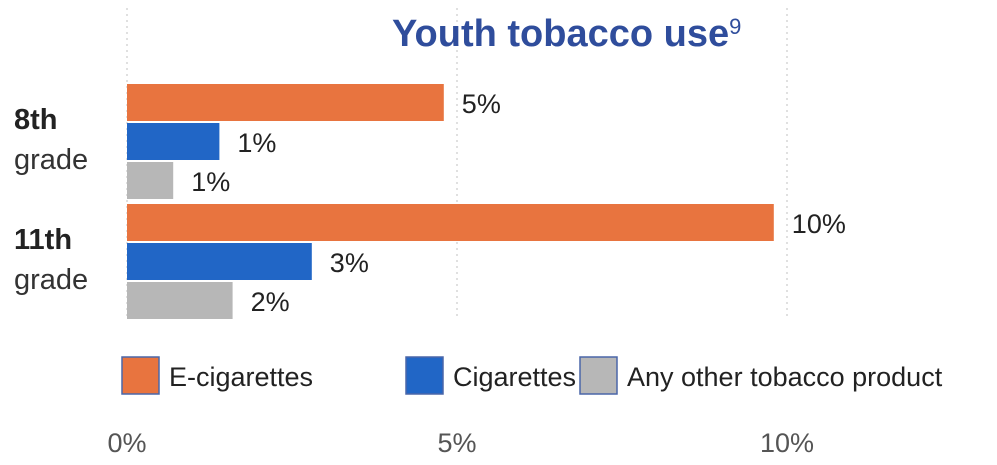 The image size is (997, 465). What do you see at coordinates (735, 26) in the screenshot?
I see `chart-title-superscript: 9` at bounding box center [735, 26].